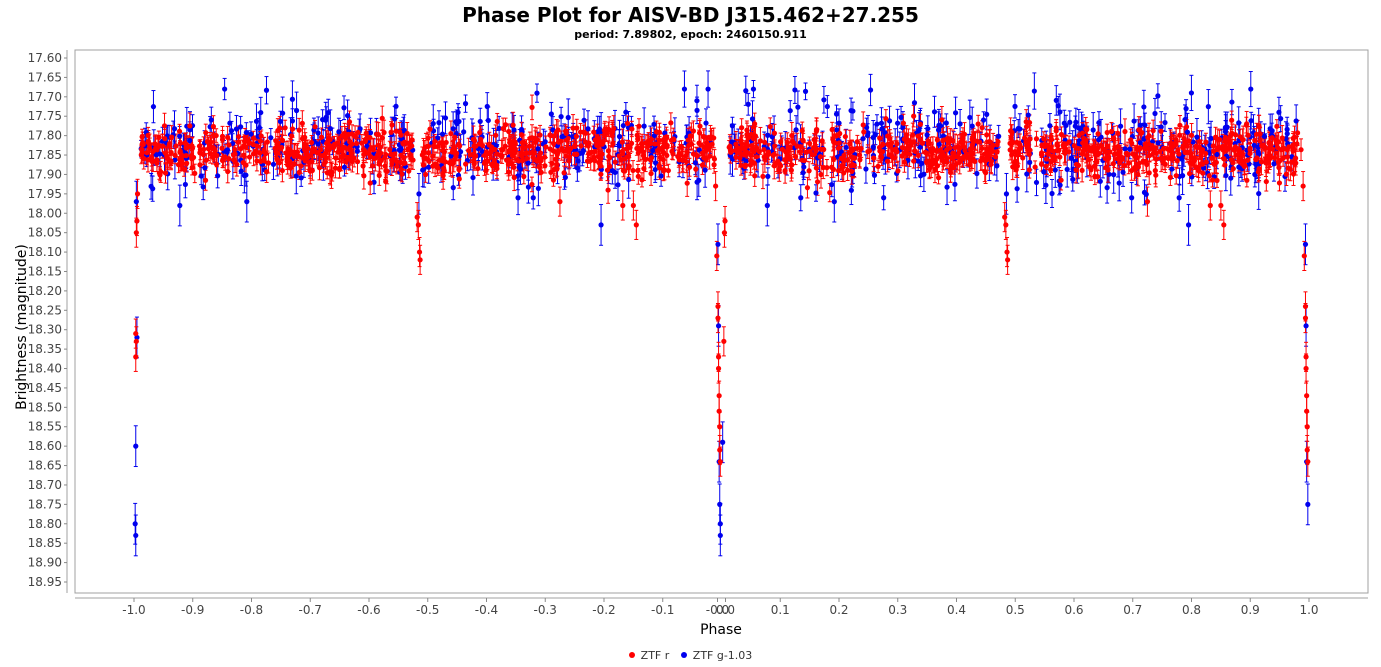 This screenshot has width=1381, height=667. Describe the element at coordinates (45, 233) in the screenshot. I see `y-tick-label: 18.05` at that location.